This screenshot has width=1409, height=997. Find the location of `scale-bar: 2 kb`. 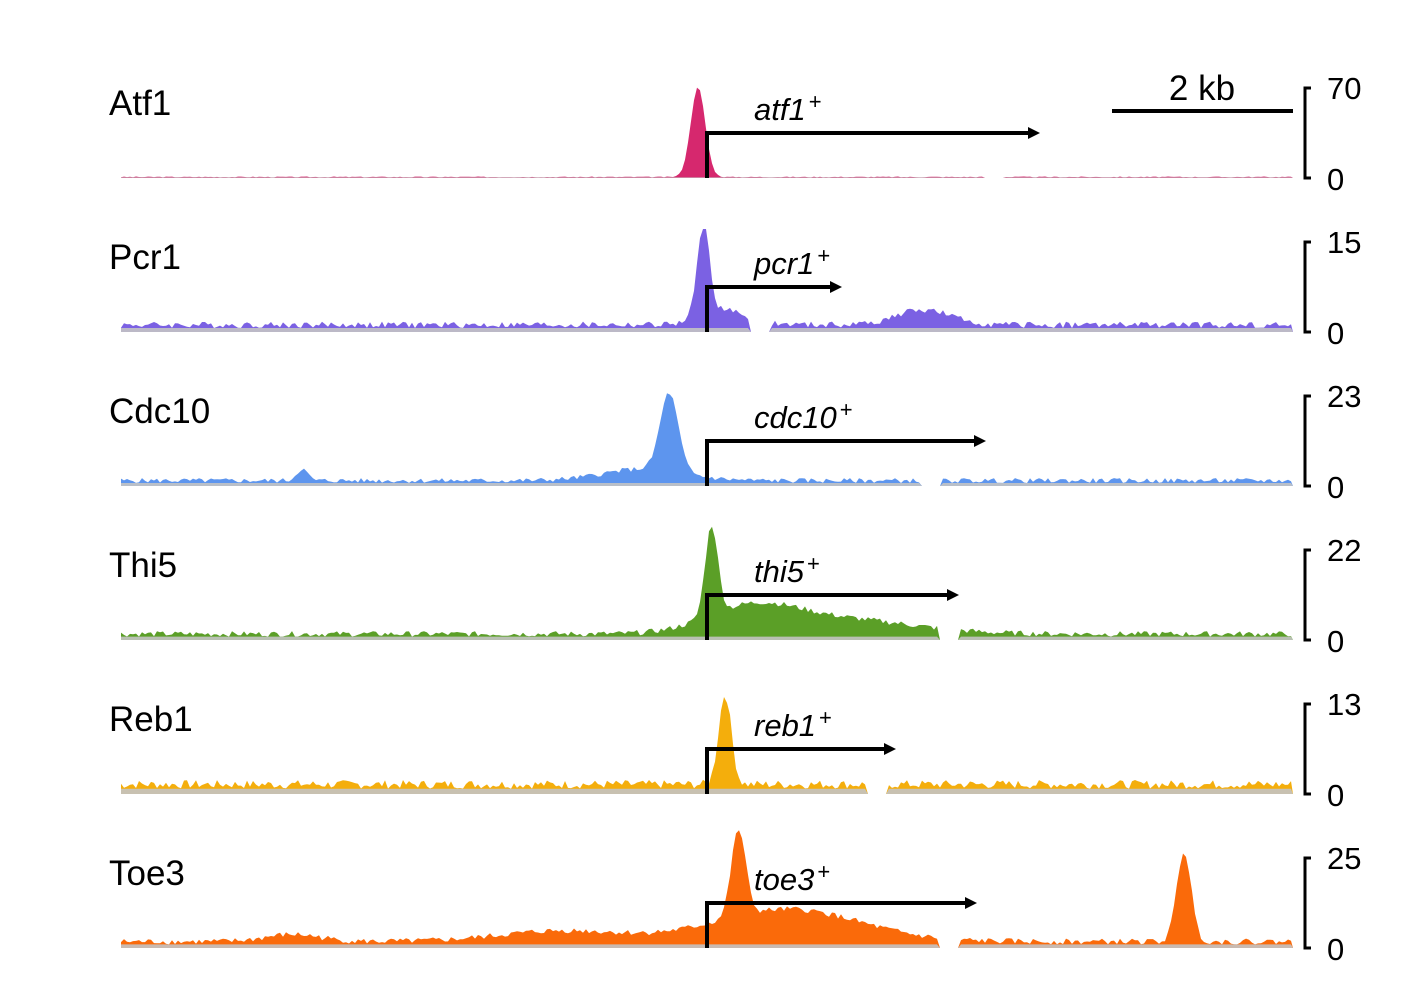

scale-bar: 2 kb is located at coordinates (1202, 91).